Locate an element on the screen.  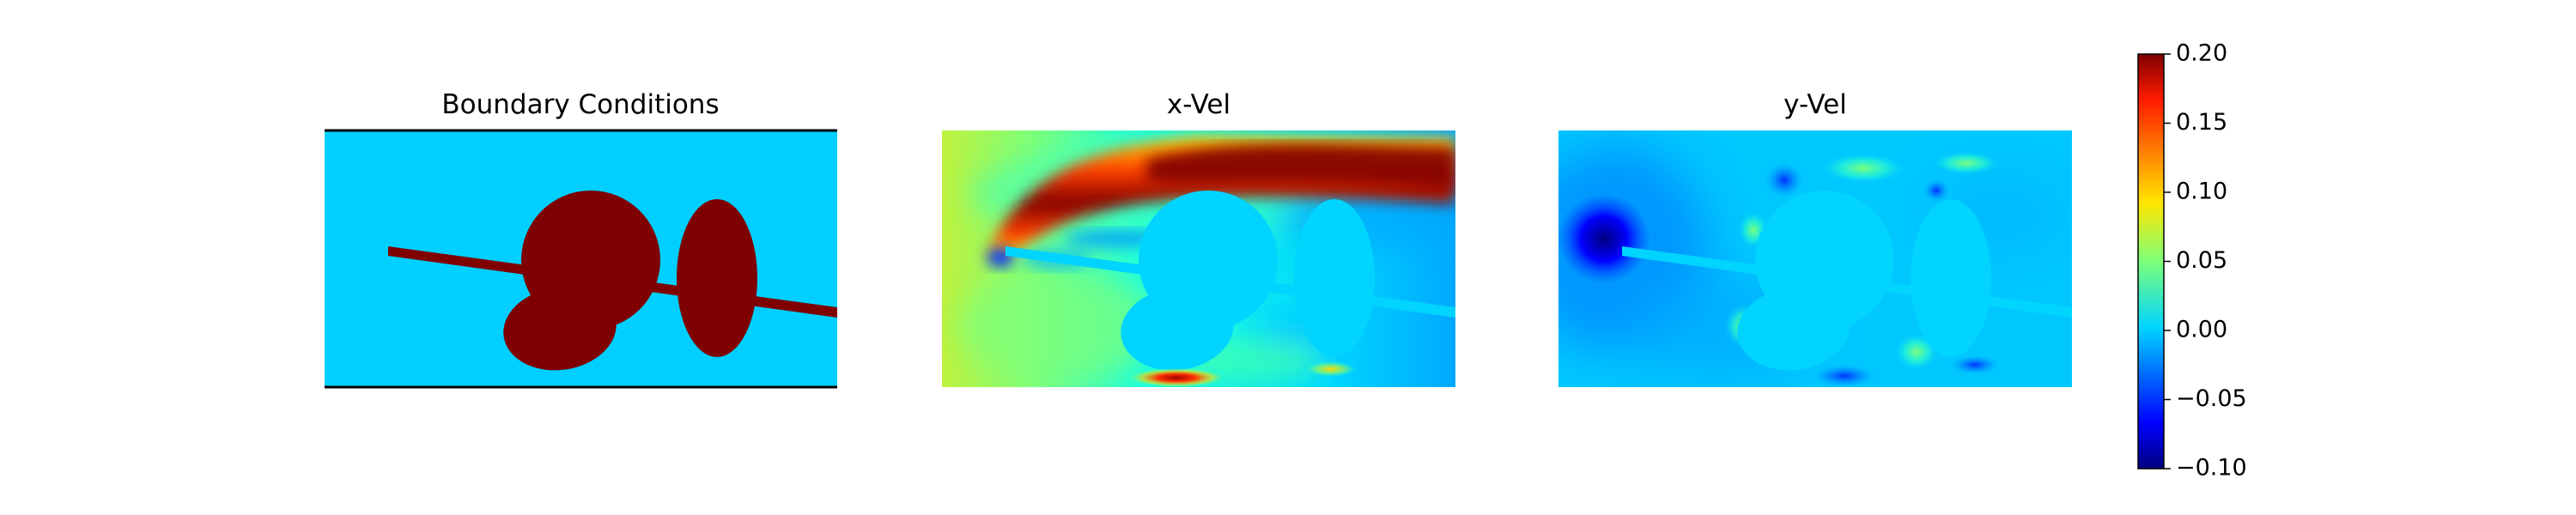
colorbar-gradient is located at coordinates (2151, 261).